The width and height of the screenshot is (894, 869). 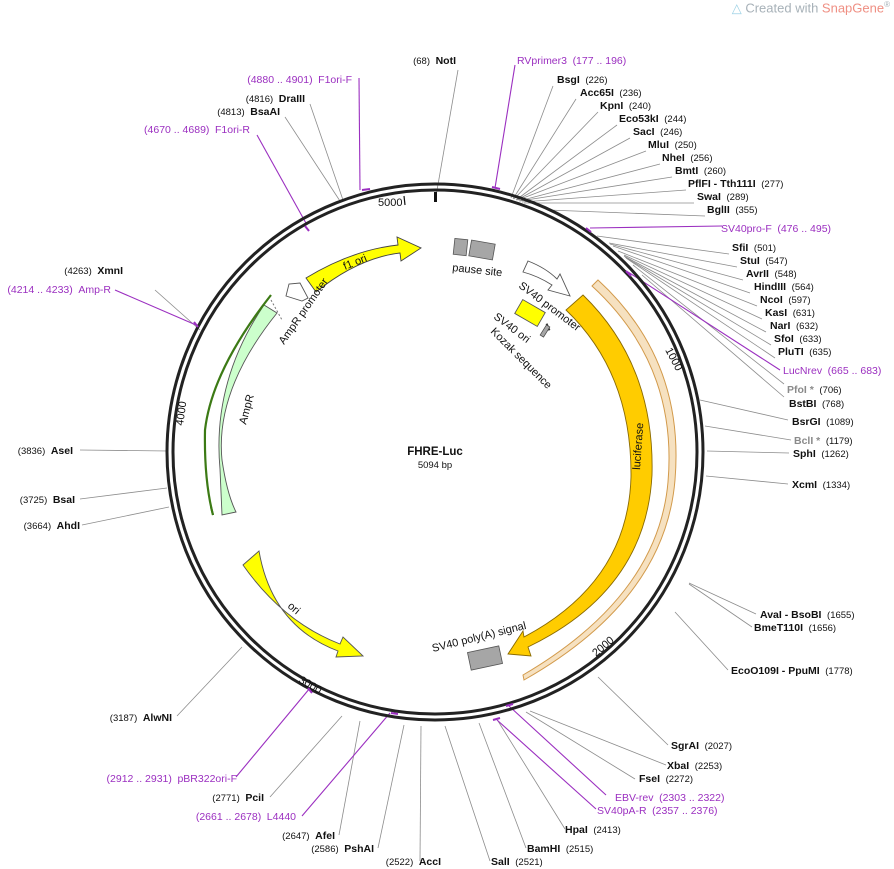 I want to click on label-mluI: MluI (250), so click(x=672, y=145).